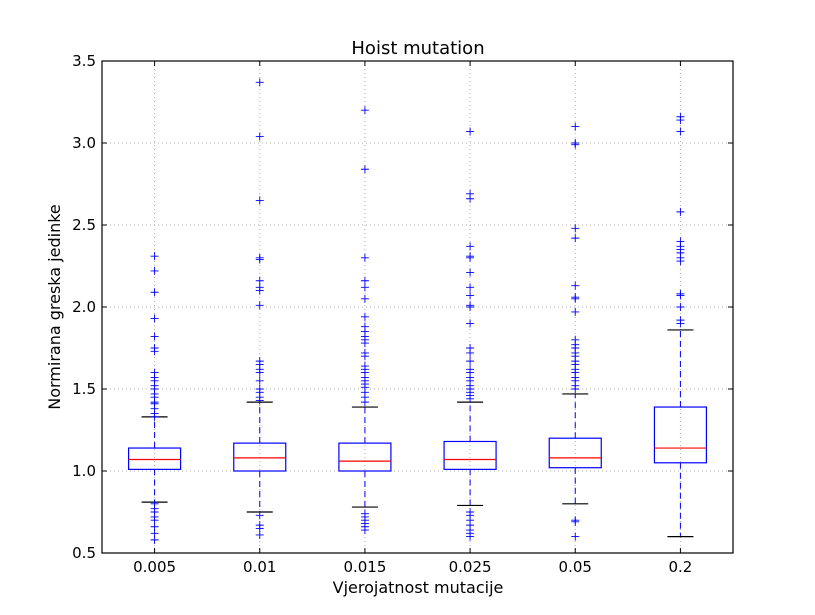  Describe the element at coordinates (54, 307) in the screenshot. I see `y-axis-label: Normirana greska jedinke` at that location.